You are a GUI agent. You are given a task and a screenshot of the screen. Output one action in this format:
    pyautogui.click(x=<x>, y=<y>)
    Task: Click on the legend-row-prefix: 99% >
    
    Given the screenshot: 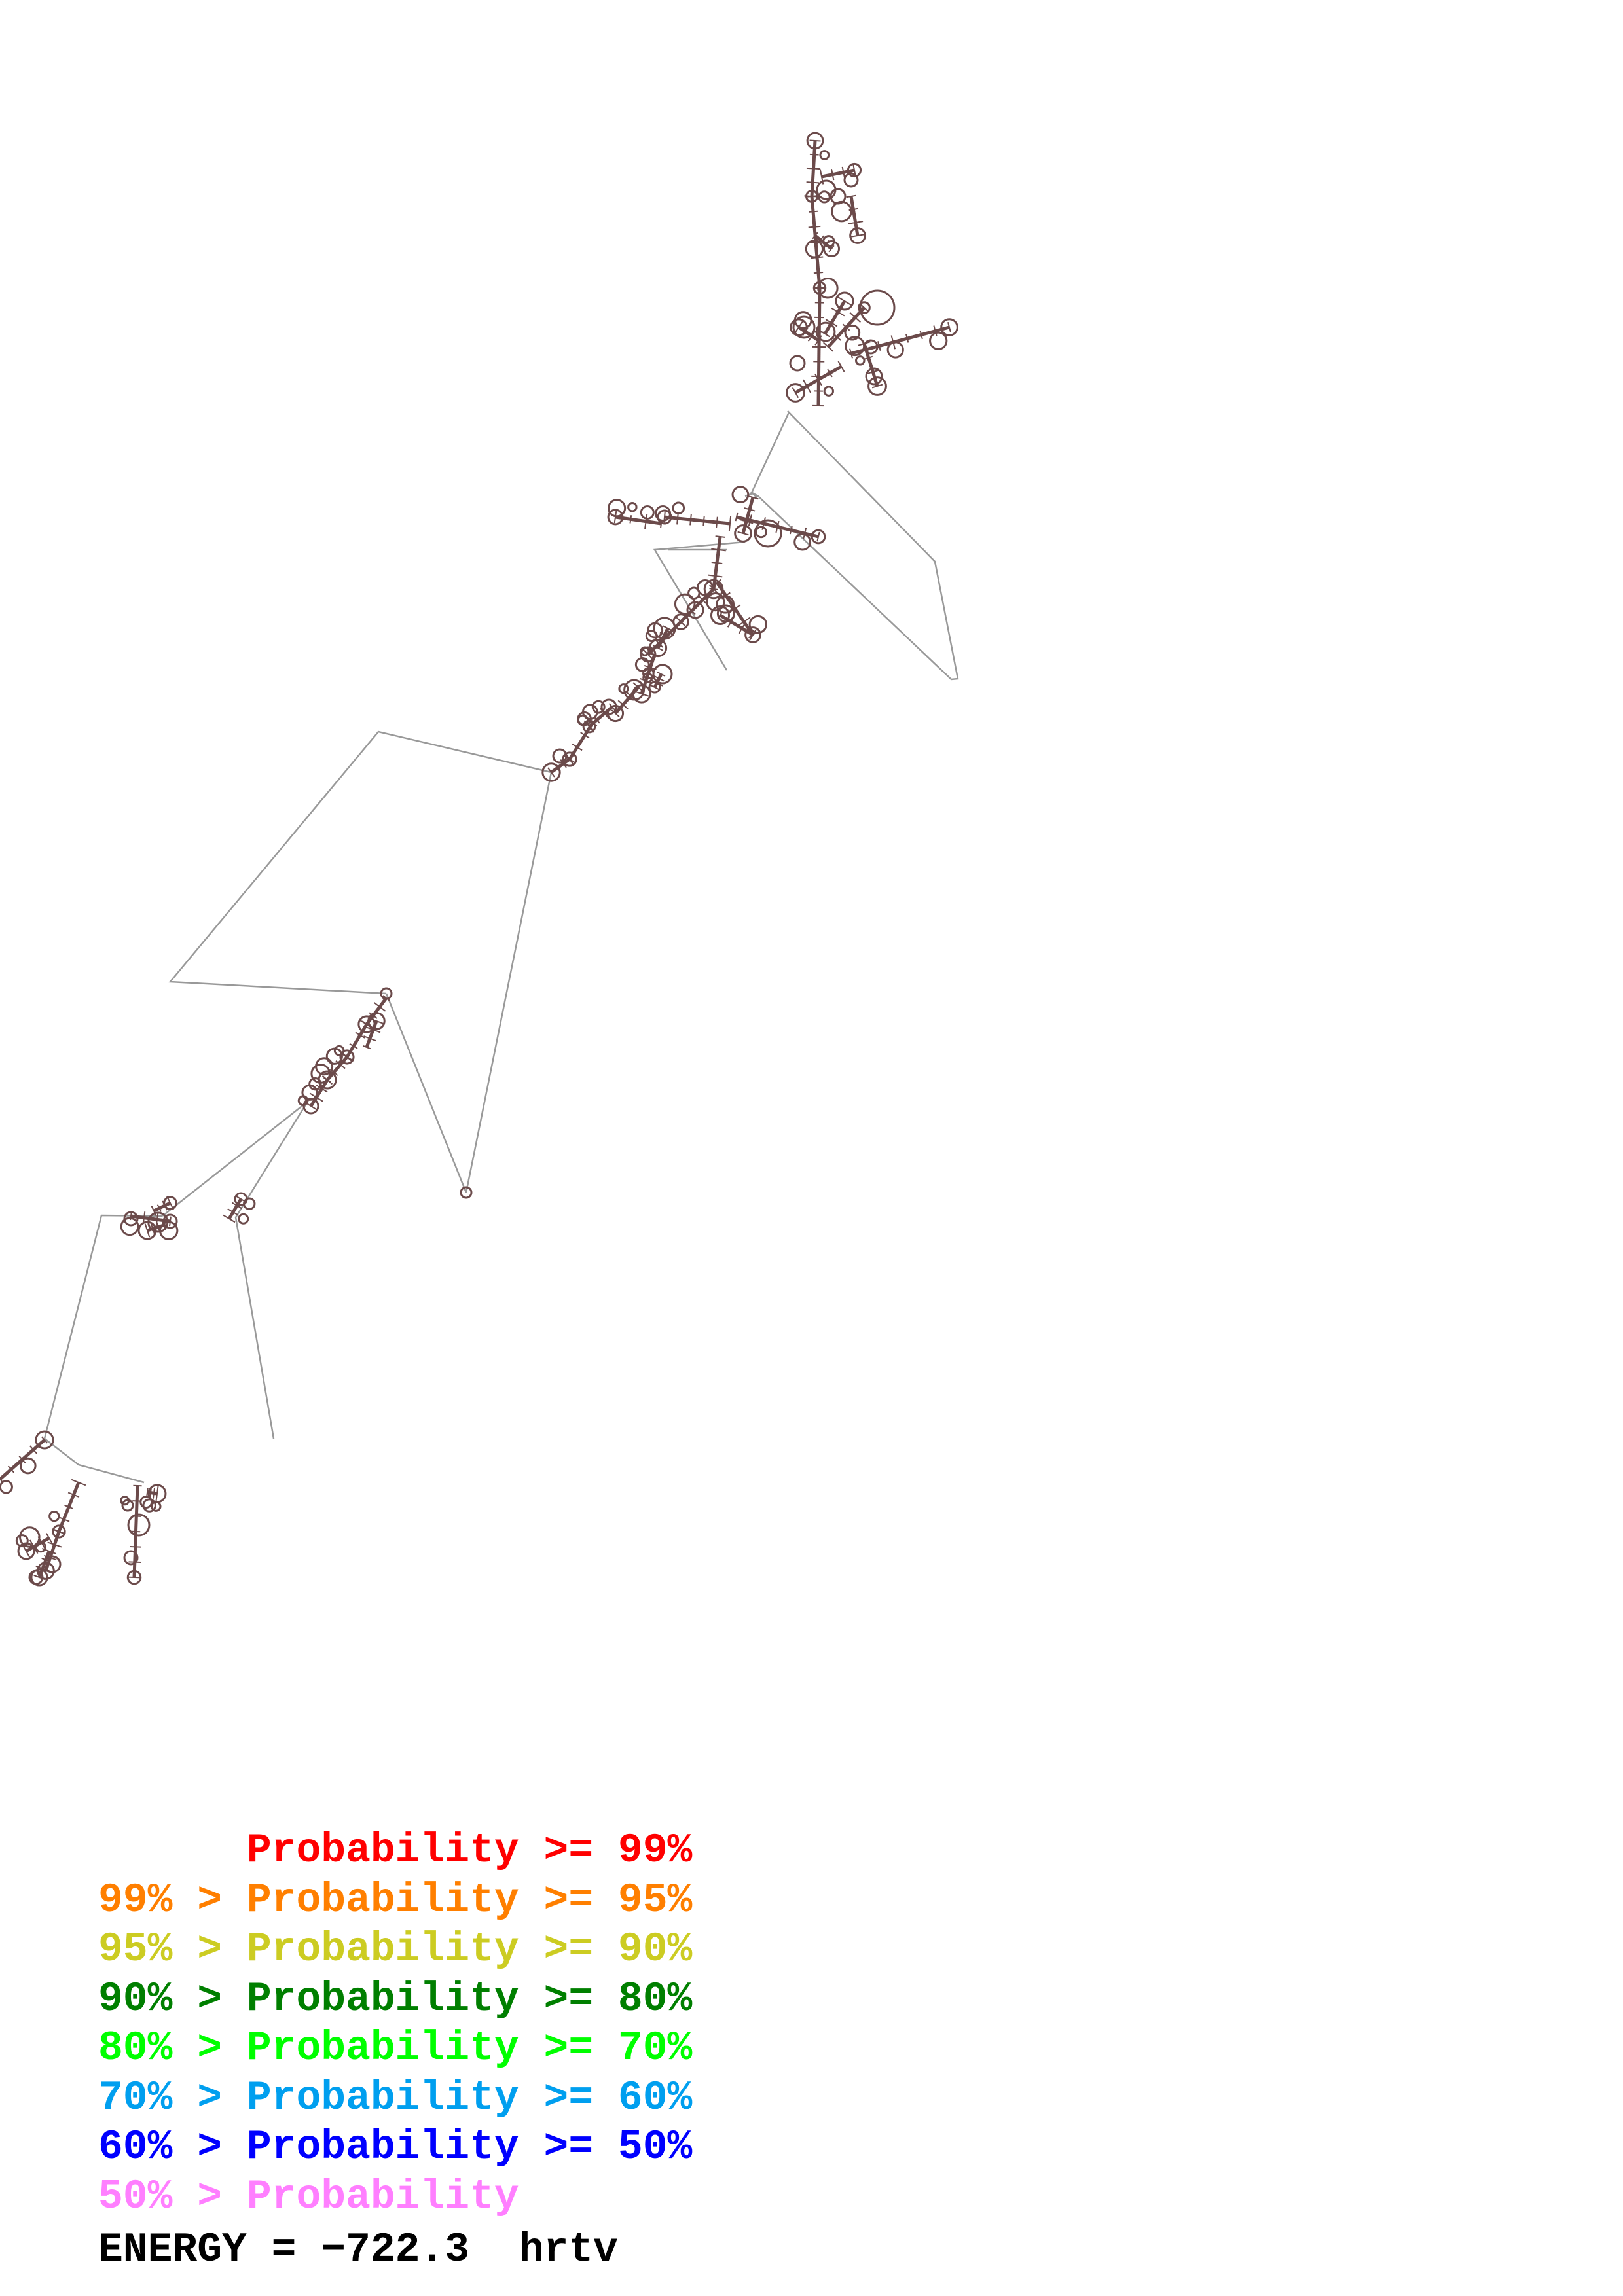 What is the action you would take?
    pyautogui.click(x=172, y=1900)
    